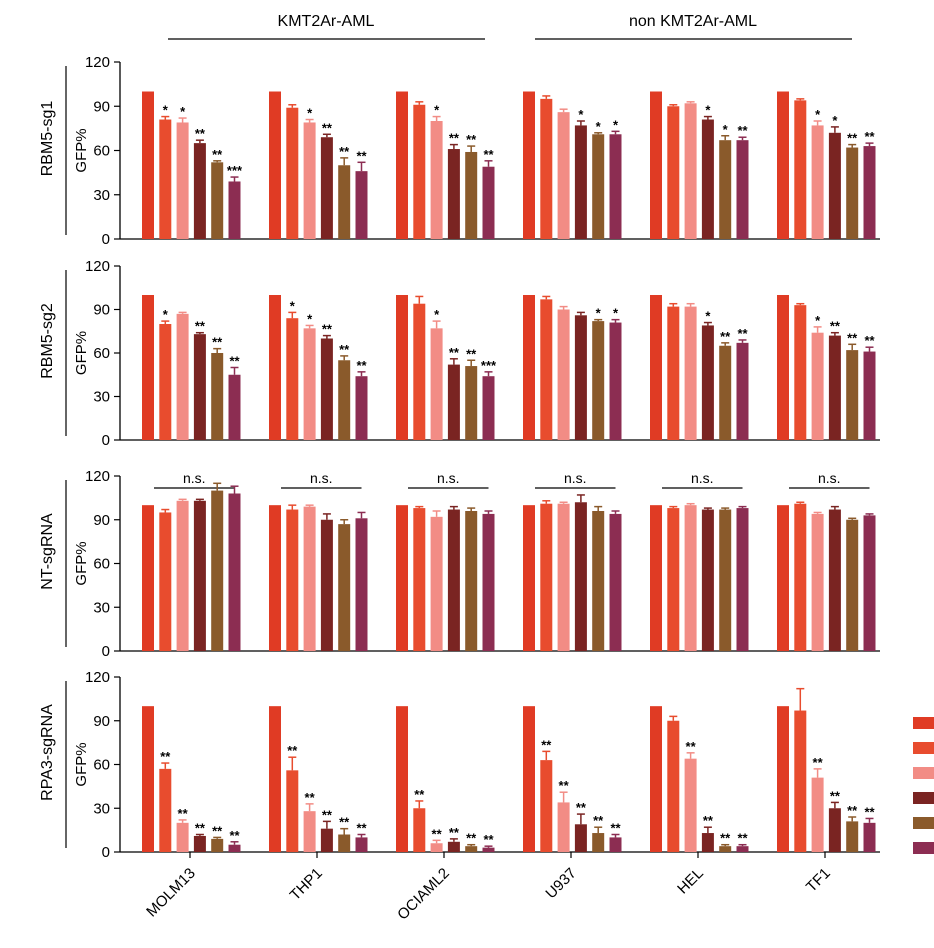  What do you see at coordinates (47, 752) in the screenshot?
I see `row-label: RPA3-sgRNA` at bounding box center [47, 752].